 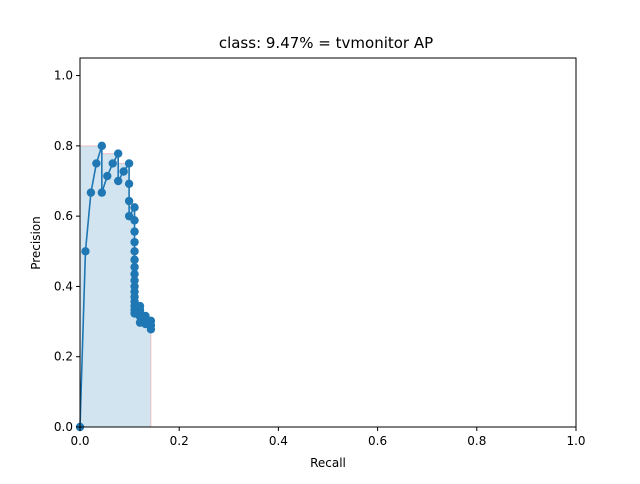 What do you see at coordinates (575, 441) in the screenshot?
I see `x-tick-label: 1.0` at bounding box center [575, 441].